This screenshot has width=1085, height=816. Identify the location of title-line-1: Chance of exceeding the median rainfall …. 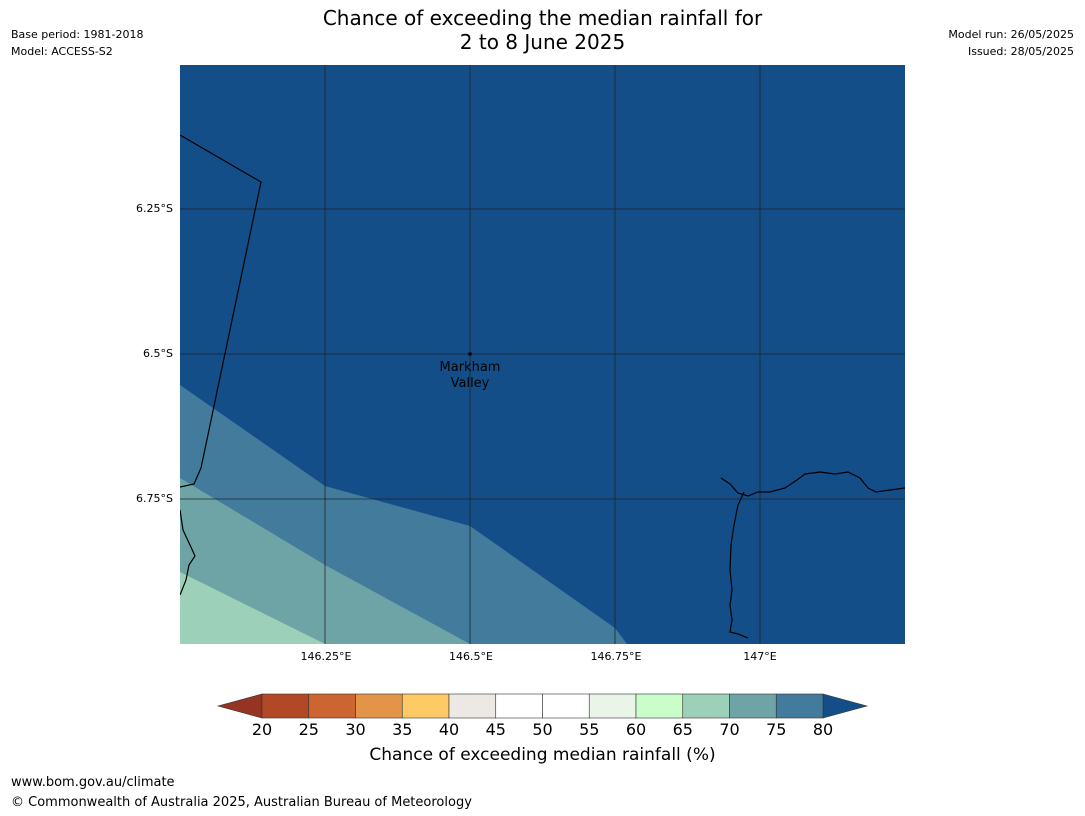
(542, 18).